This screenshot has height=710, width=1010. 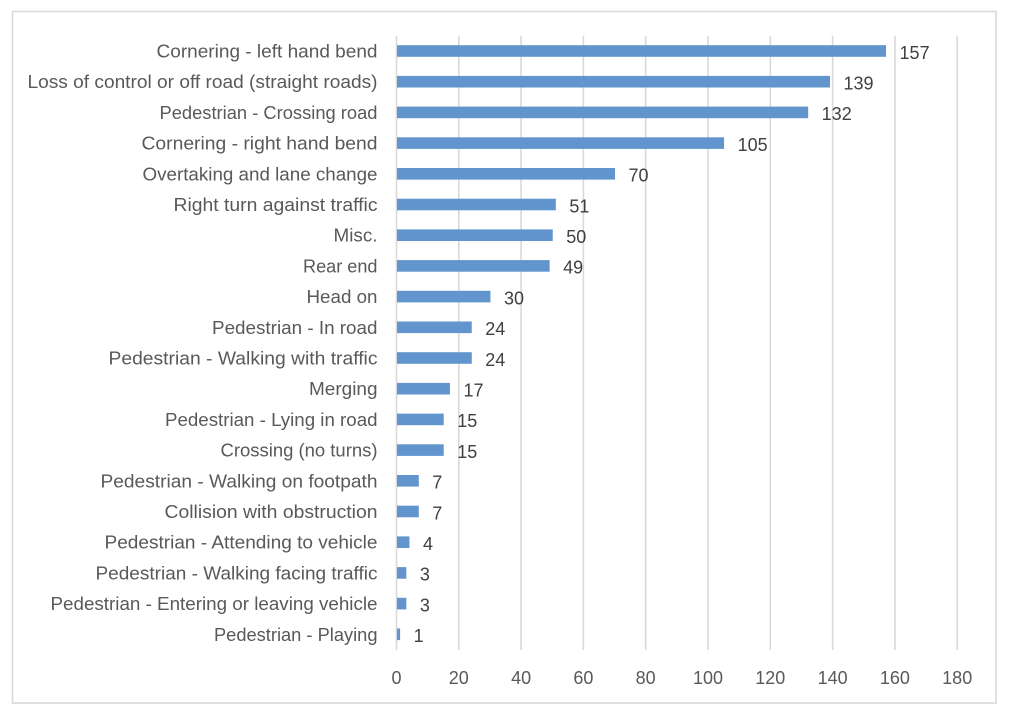 What do you see at coordinates (340, 266) in the screenshot?
I see `svg-text: Rear end` at bounding box center [340, 266].